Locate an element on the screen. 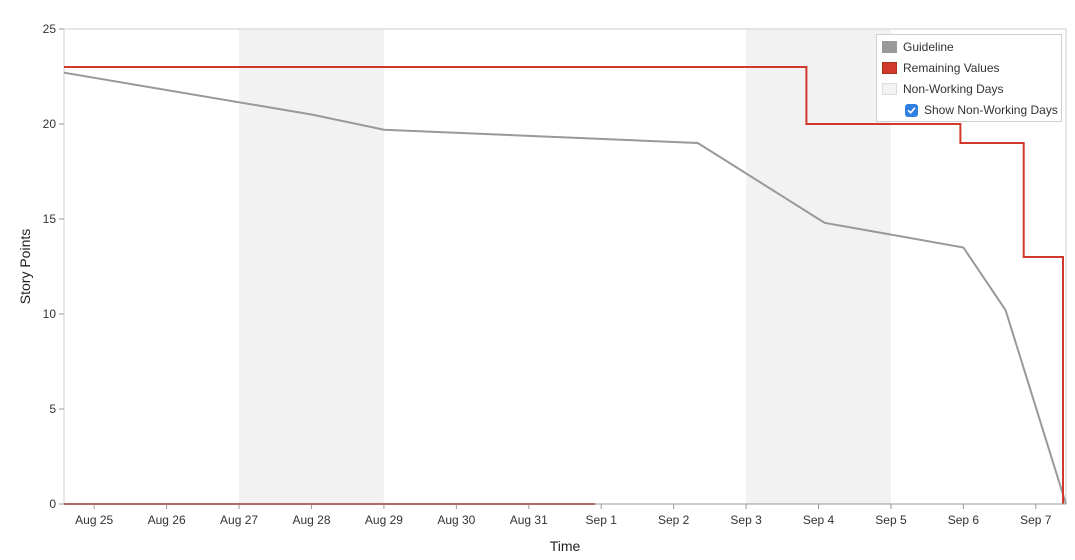 Image resolution: width=1075 pixels, height=560 pixels. x-axis-title: Time is located at coordinates (565, 546).